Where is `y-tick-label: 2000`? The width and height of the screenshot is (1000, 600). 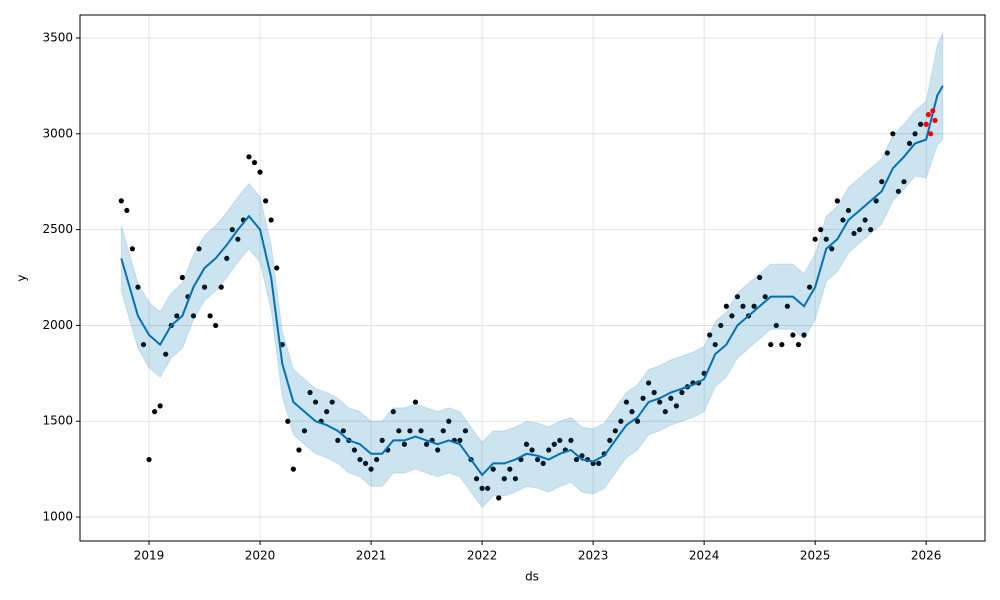 y-tick-label: 2000 is located at coordinates (57, 325).